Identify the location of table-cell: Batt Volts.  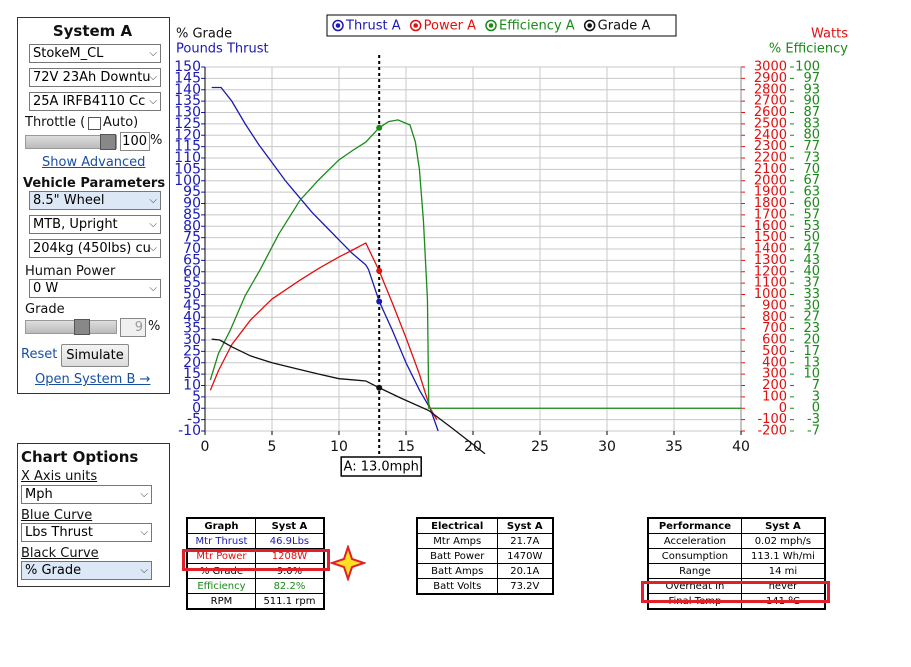
(457, 586).